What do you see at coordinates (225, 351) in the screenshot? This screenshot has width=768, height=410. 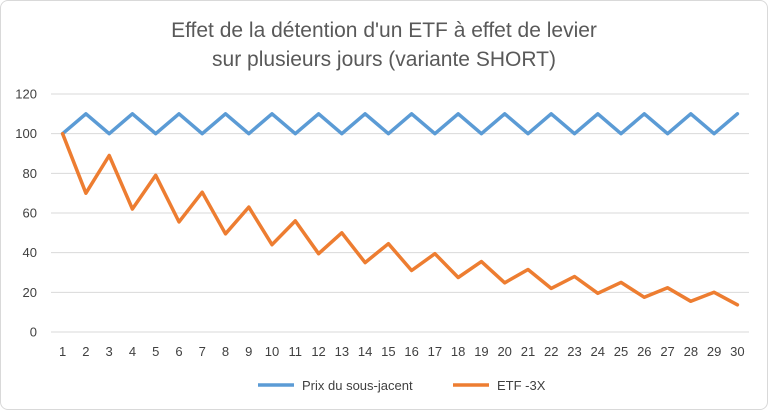 I see `x-tick-label: 8` at bounding box center [225, 351].